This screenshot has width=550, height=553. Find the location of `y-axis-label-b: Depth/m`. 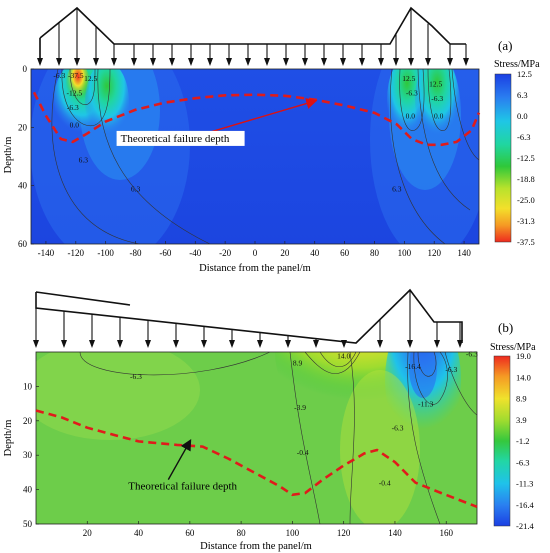

y-axis-label-b: Depth/m is located at coordinates (8, 438).